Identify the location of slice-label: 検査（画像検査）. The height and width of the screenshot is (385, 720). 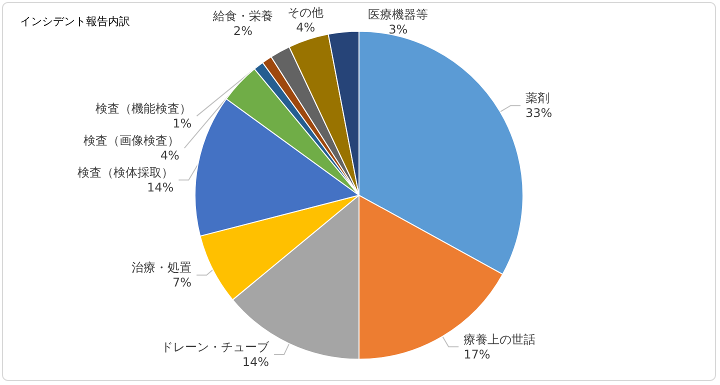
(131, 141).